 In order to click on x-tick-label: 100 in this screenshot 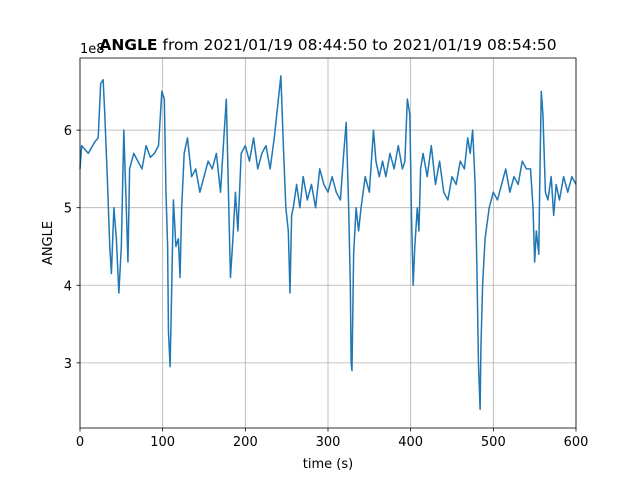, I will do `click(162, 442)`.